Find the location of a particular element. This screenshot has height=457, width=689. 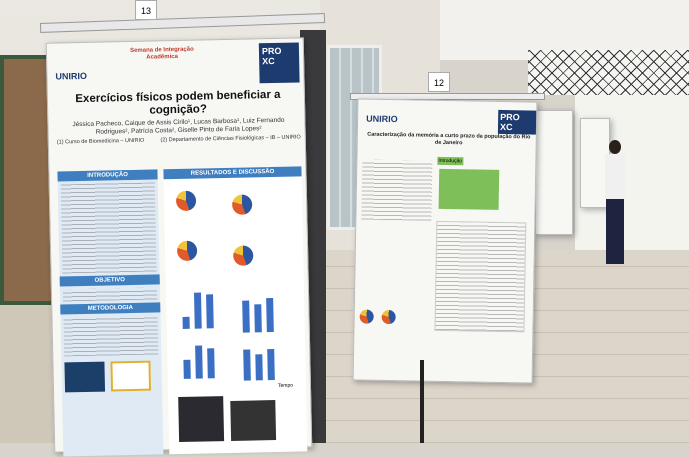

poster-stand-leg is located at coordinates (422, 401).